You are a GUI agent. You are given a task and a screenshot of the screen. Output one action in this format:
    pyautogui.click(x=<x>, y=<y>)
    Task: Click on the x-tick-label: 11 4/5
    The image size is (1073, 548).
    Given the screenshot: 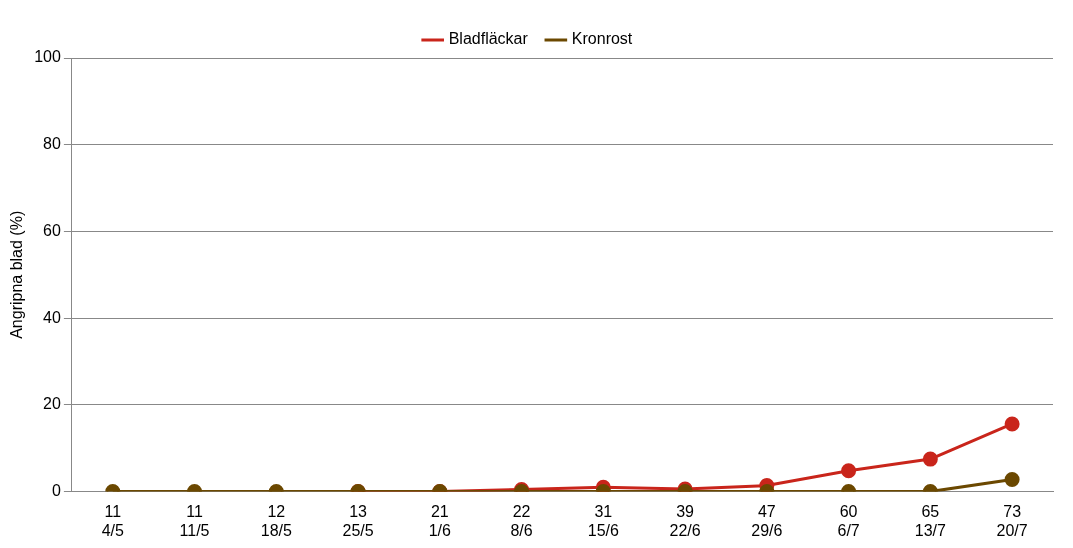 What is the action you would take?
    pyautogui.click(x=112, y=520)
    